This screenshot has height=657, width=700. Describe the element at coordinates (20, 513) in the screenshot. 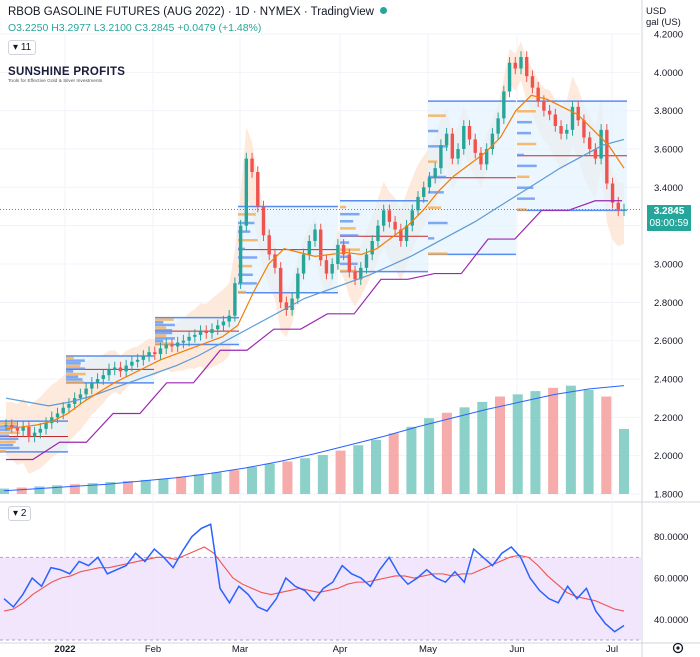

I see `rsi-toggle-button: ▾ 2` at that location.